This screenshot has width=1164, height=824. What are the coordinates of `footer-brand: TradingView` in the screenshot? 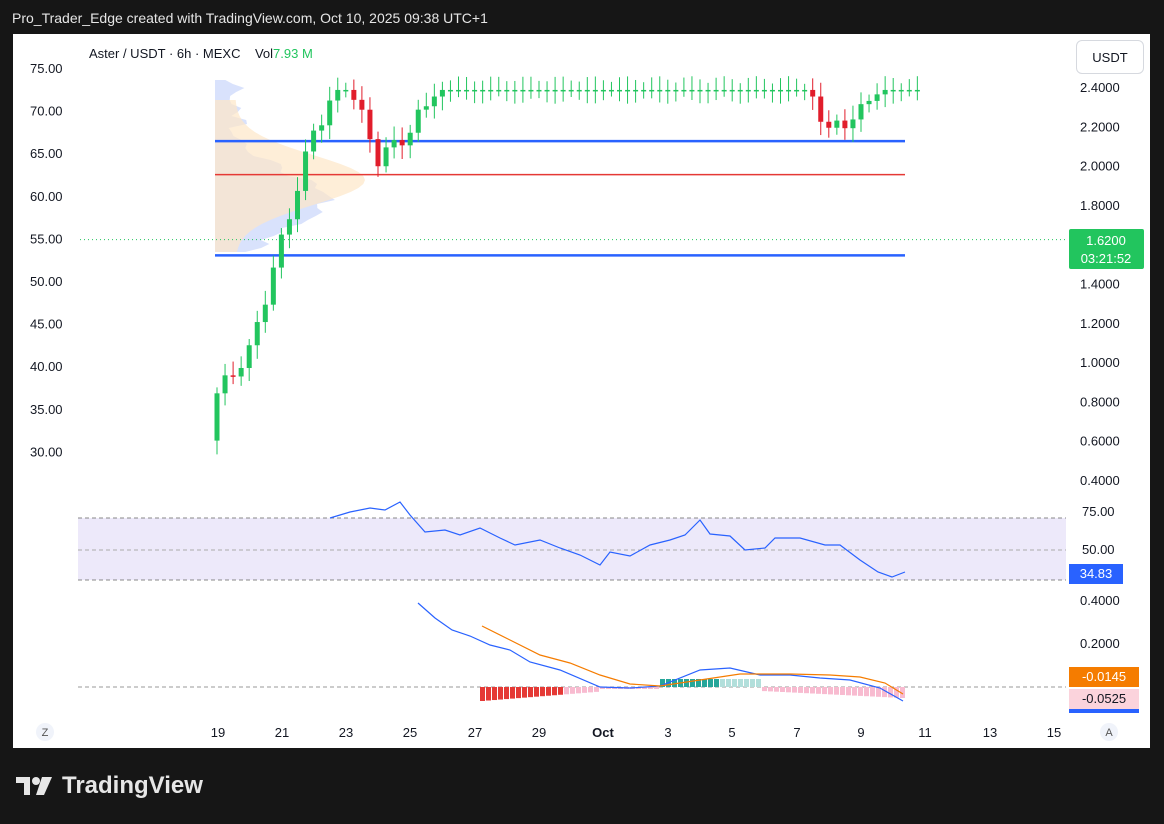 It's located at (108, 786).